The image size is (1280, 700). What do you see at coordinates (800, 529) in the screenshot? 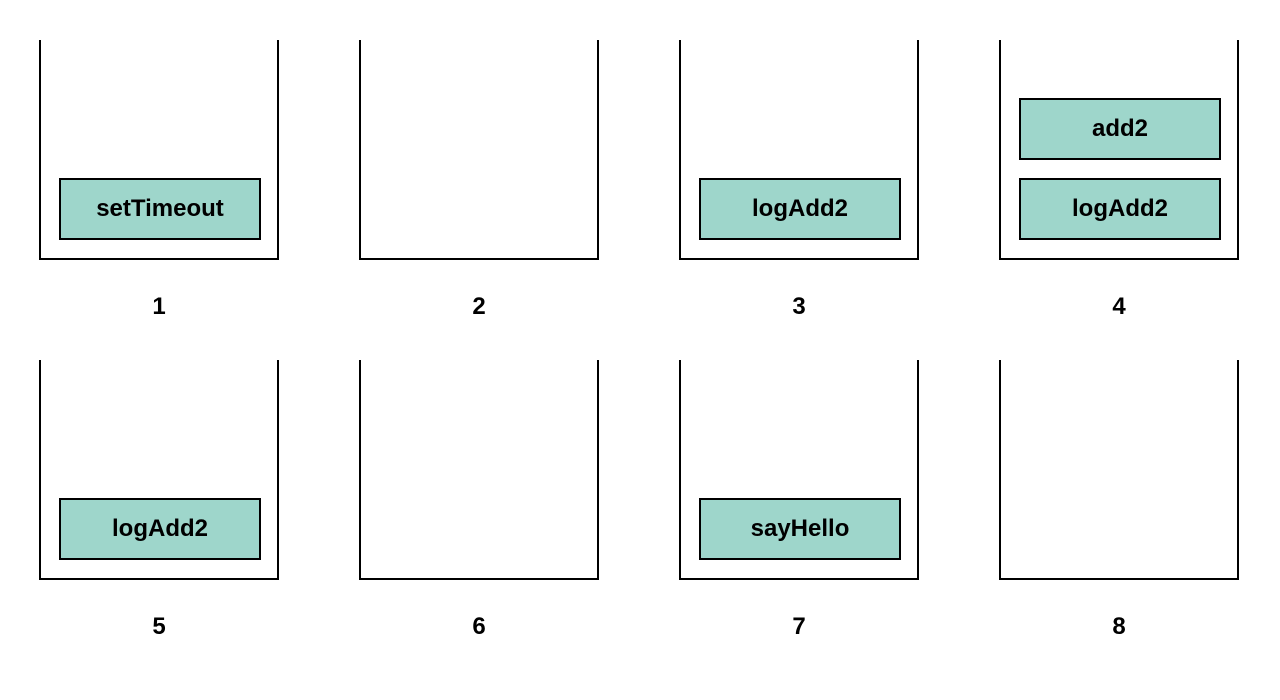
I see `stack-frame: sayHello` at bounding box center [800, 529].